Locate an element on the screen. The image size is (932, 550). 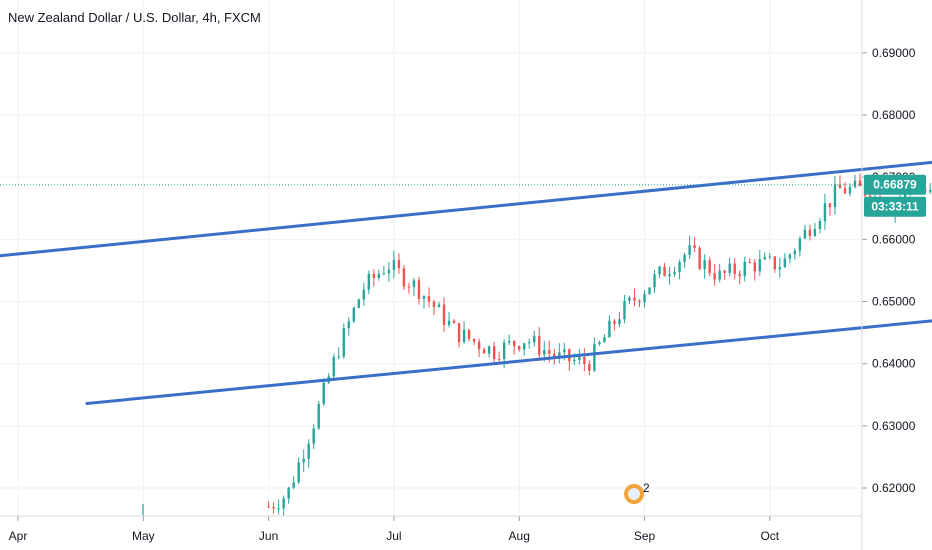
y-tick-label: 0.69000 is located at coordinates (894, 53).